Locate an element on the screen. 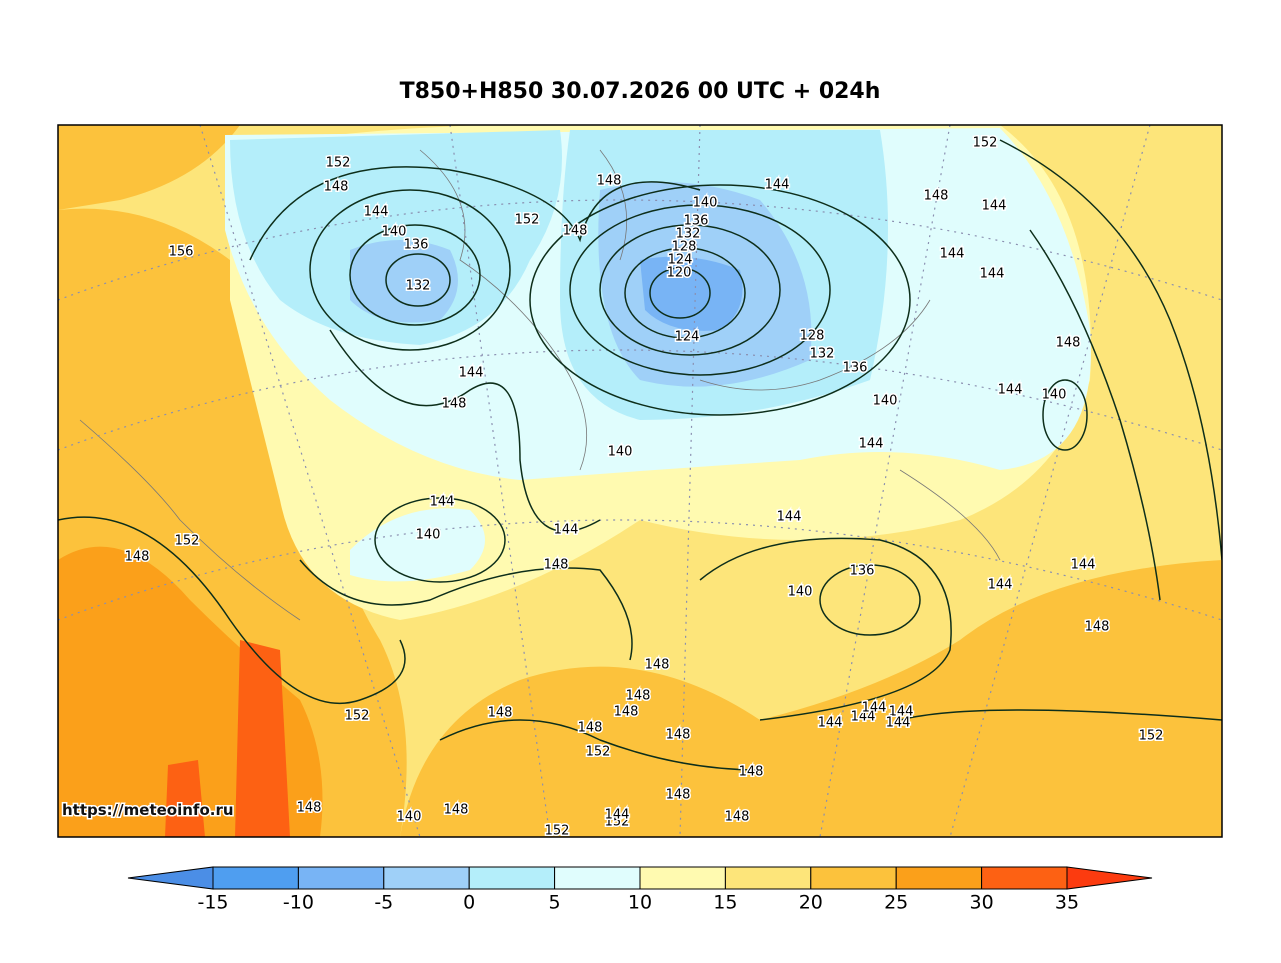 The height and width of the screenshot is (963, 1281). colorbar-arrow-low is located at coordinates (170, 878).